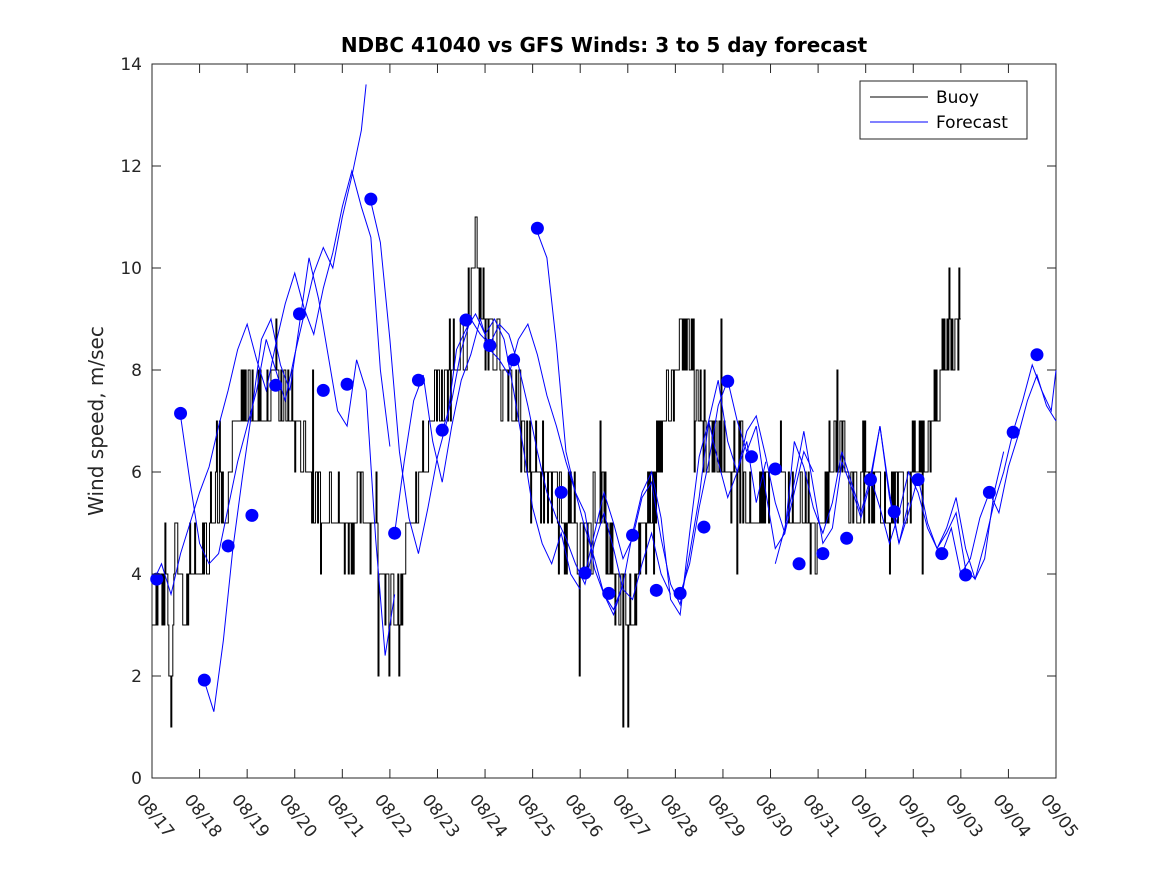 Image resolution: width=1167 pixels, height=875 pixels. Describe the element at coordinates (131, 65) in the screenshot. I see `y-tick-label: 14` at that location.